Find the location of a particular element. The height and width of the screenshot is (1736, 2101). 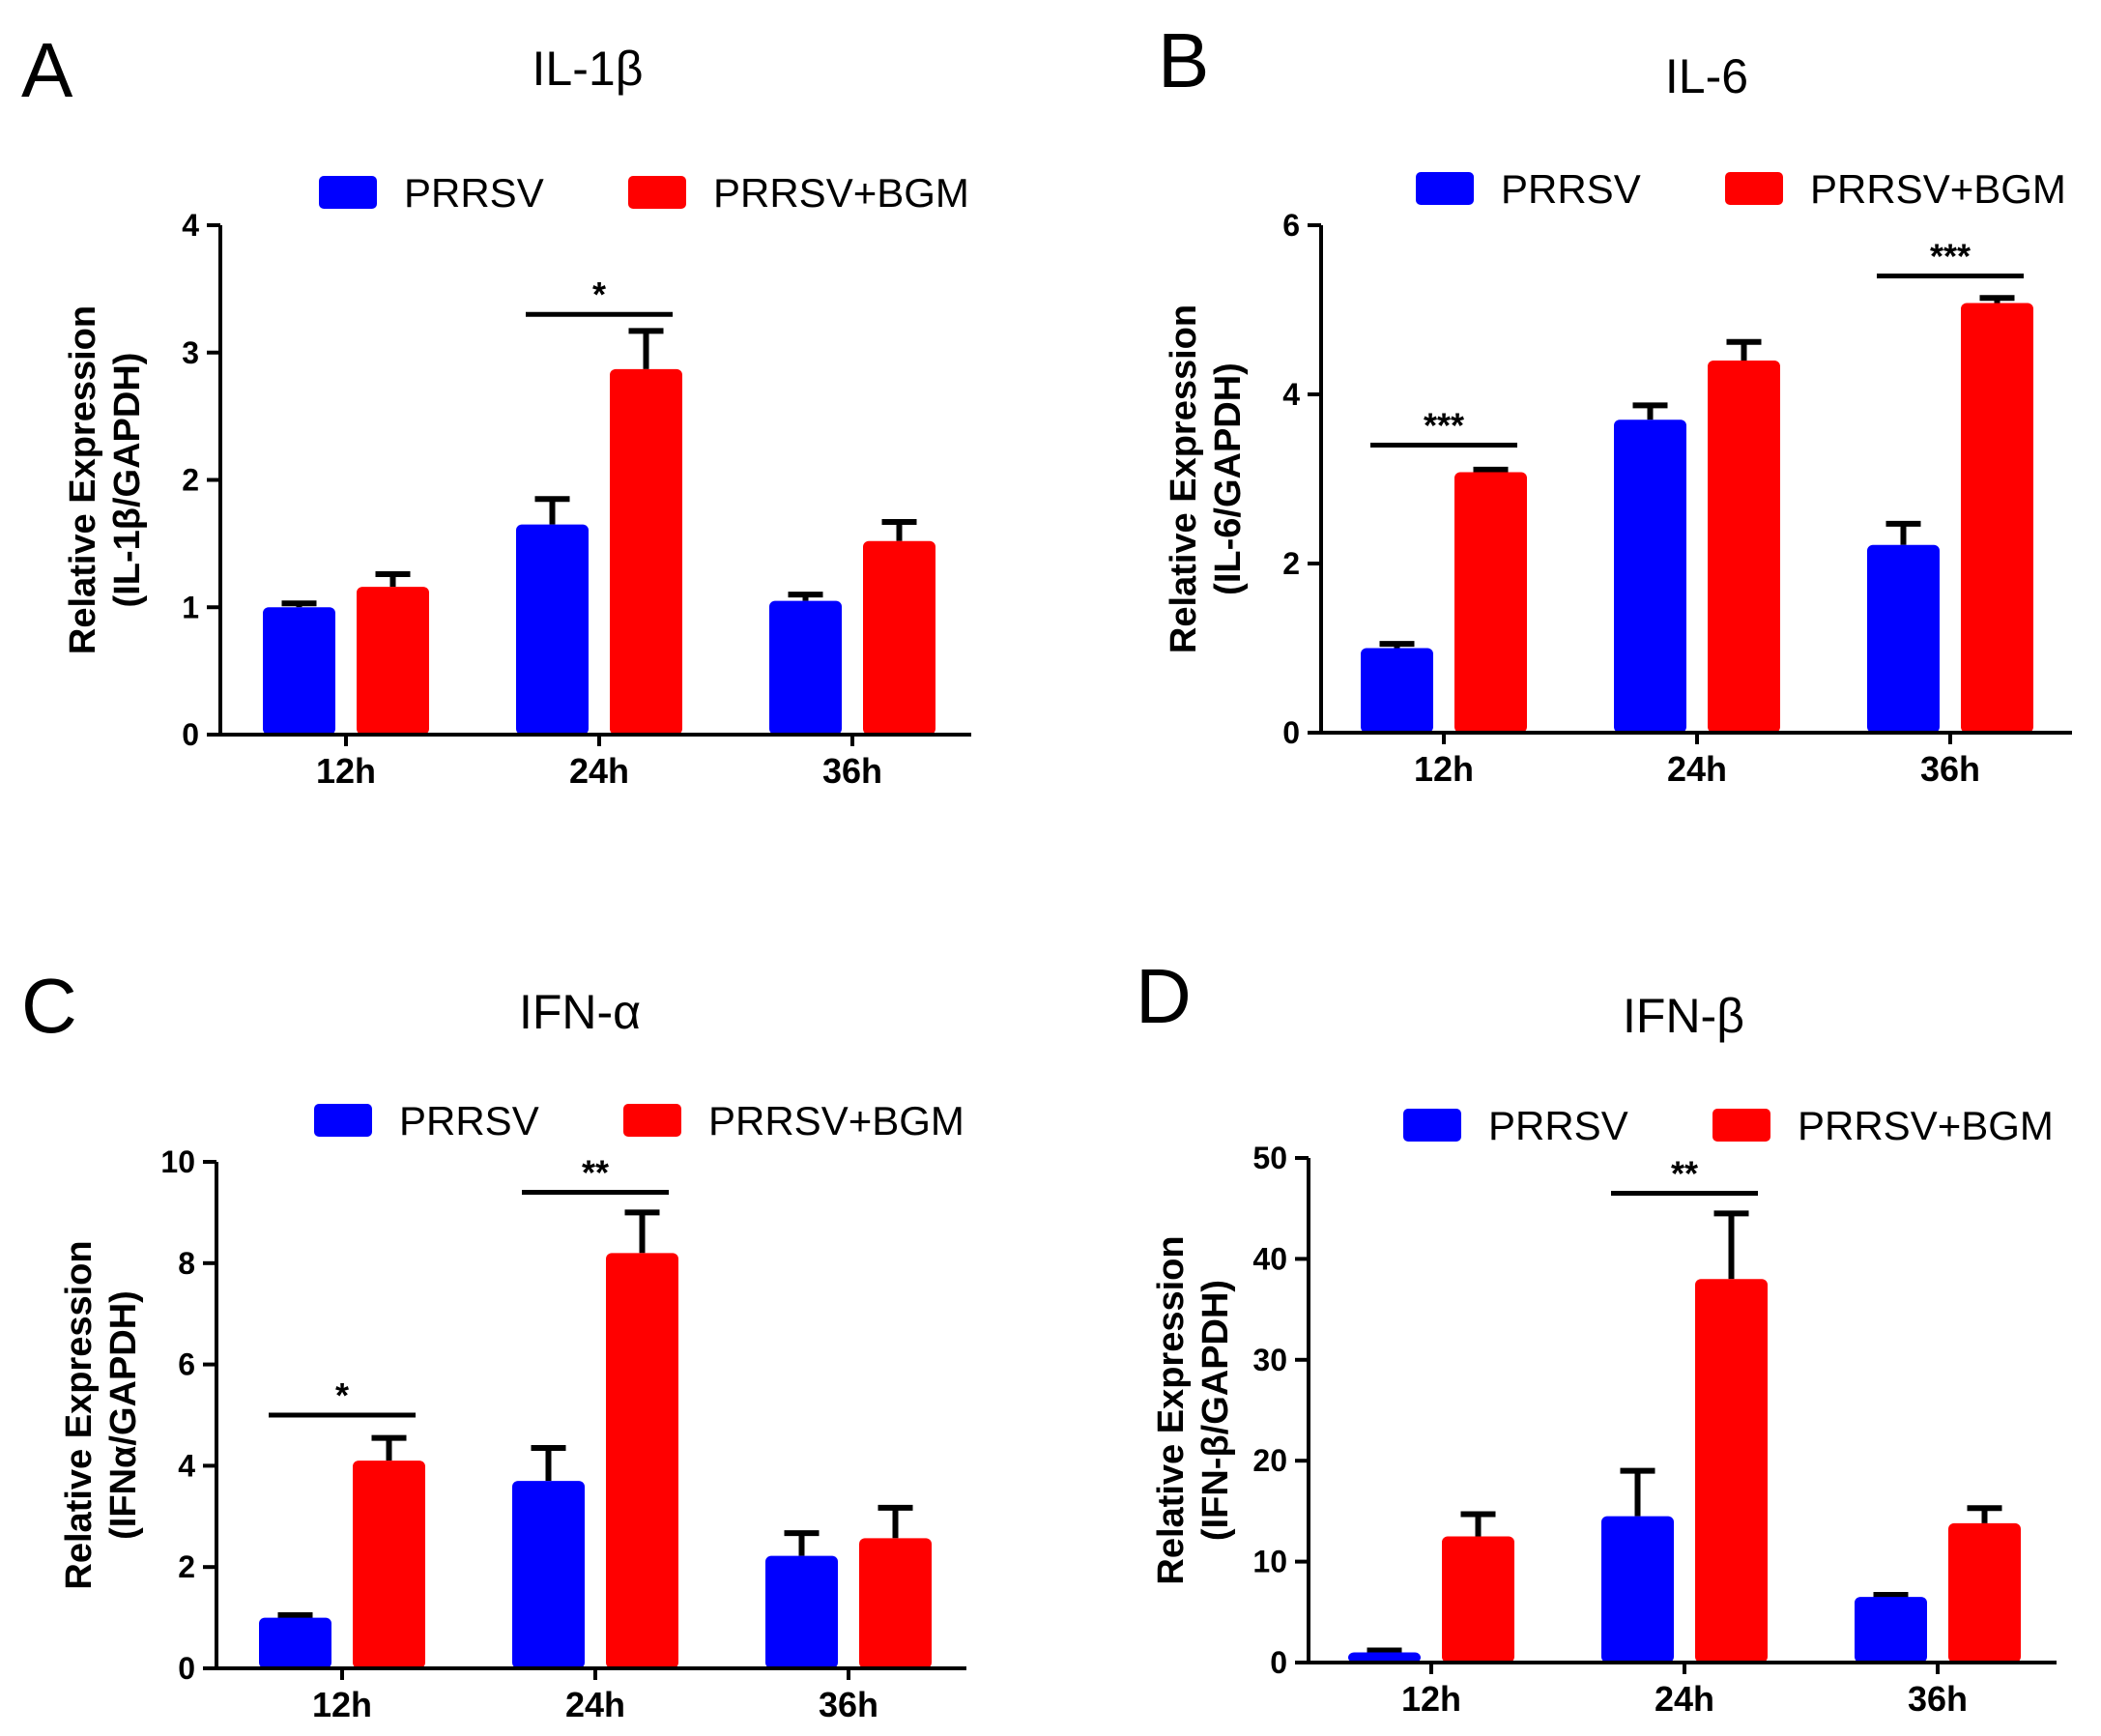

panel-d-letter: D is located at coordinates (1164, 996).